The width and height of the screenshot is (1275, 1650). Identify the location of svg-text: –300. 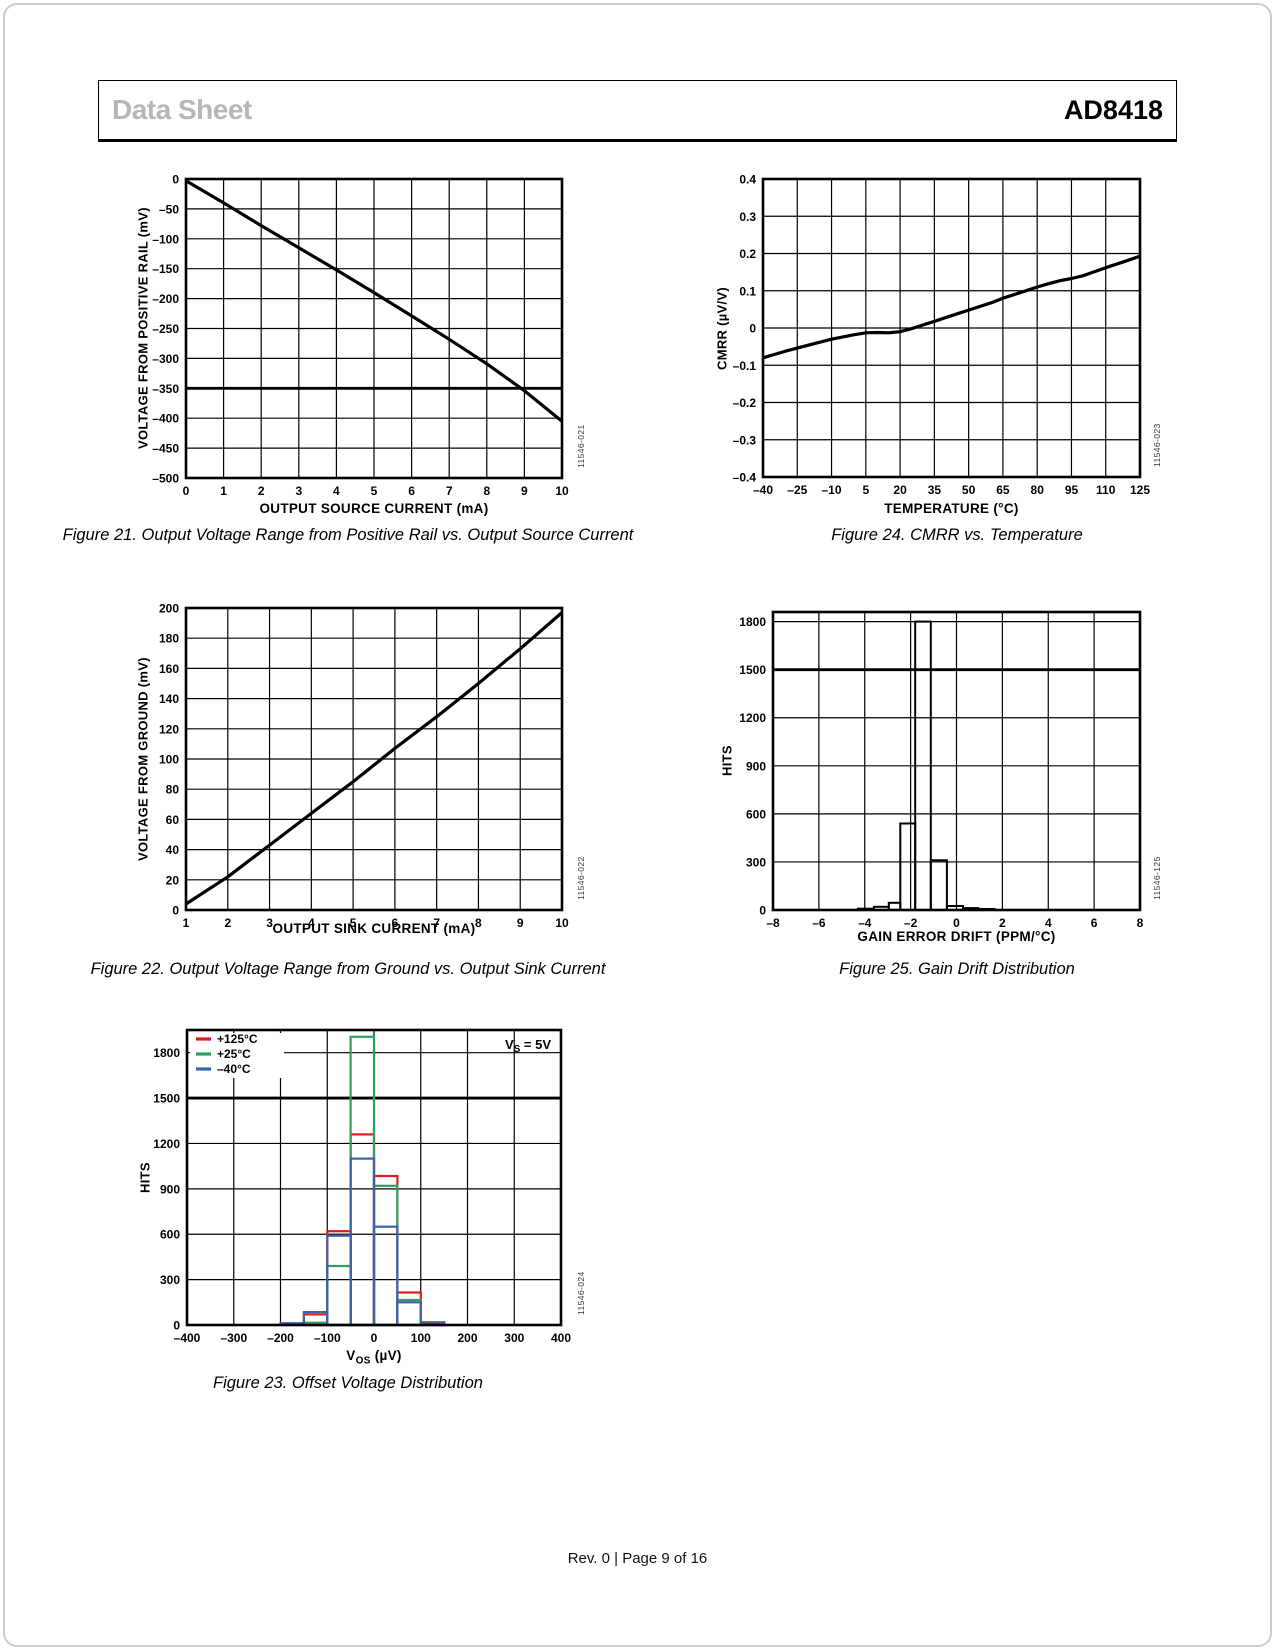
(233, 1338).